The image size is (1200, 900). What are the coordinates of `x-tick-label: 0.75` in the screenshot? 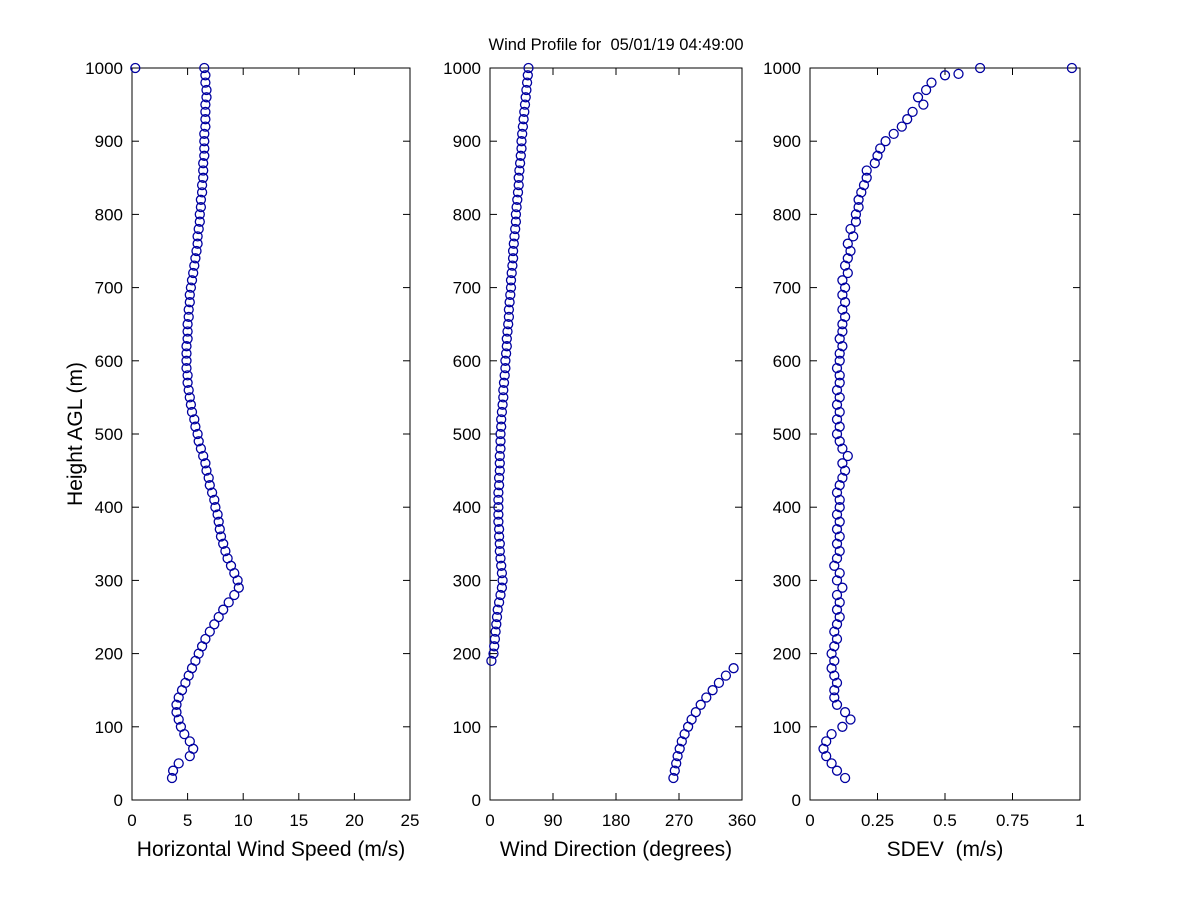 It's located at (1012, 820).